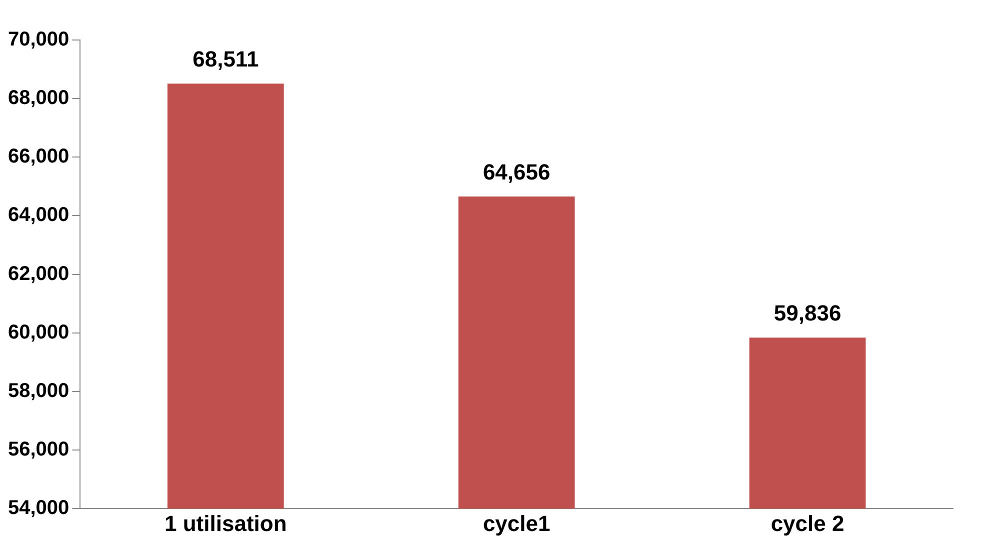 This screenshot has width=993, height=546. What do you see at coordinates (39, 273) in the screenshot?
I see `y-tick-label: 62,000` at bounding box center [39, 273].